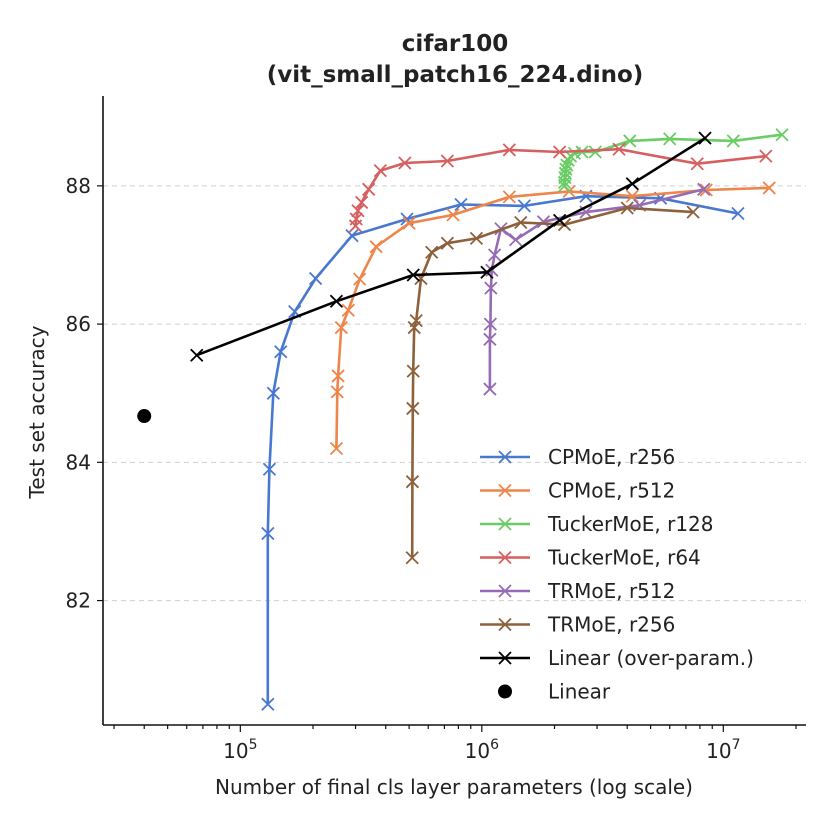 The image size is (830, 830). Describe the element at coordinates (78, 462) in the screenshot. I see `y-tick-label: 84` at that location.